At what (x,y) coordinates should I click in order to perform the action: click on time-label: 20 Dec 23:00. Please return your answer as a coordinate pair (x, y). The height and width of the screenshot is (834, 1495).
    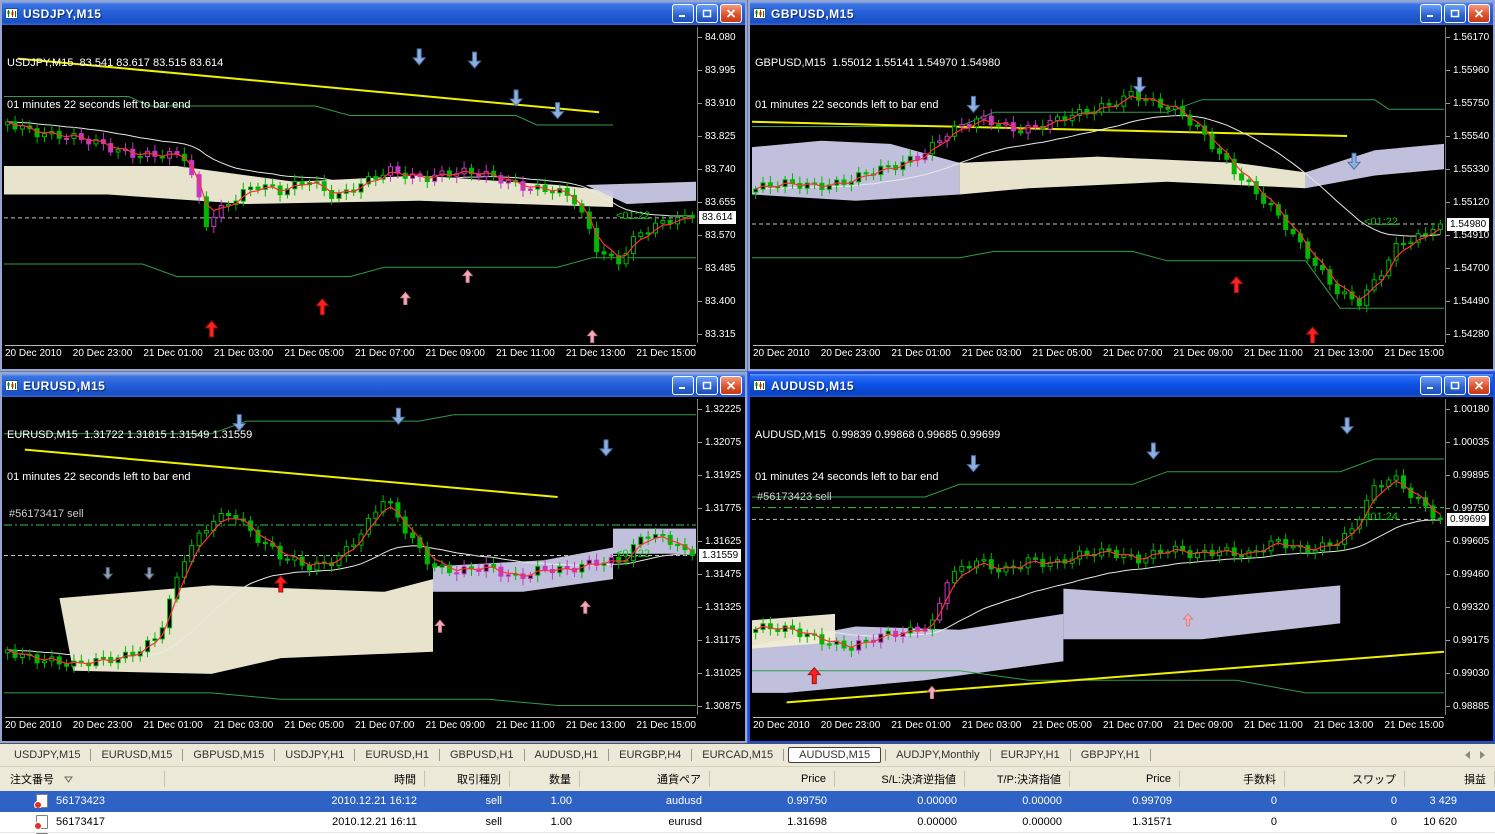
    Looking at the image, I should click on (850, 725).